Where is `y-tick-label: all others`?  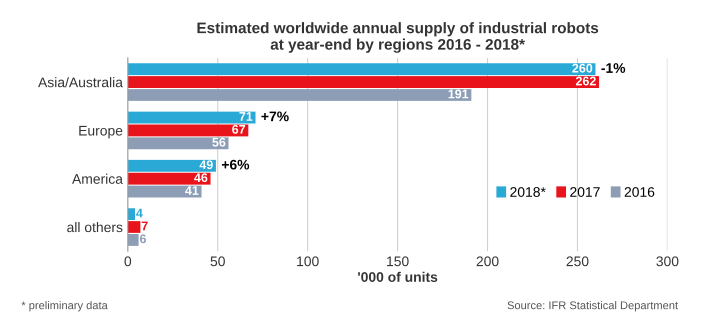
y-tick-label: all others is located at coordinates (94, 227).